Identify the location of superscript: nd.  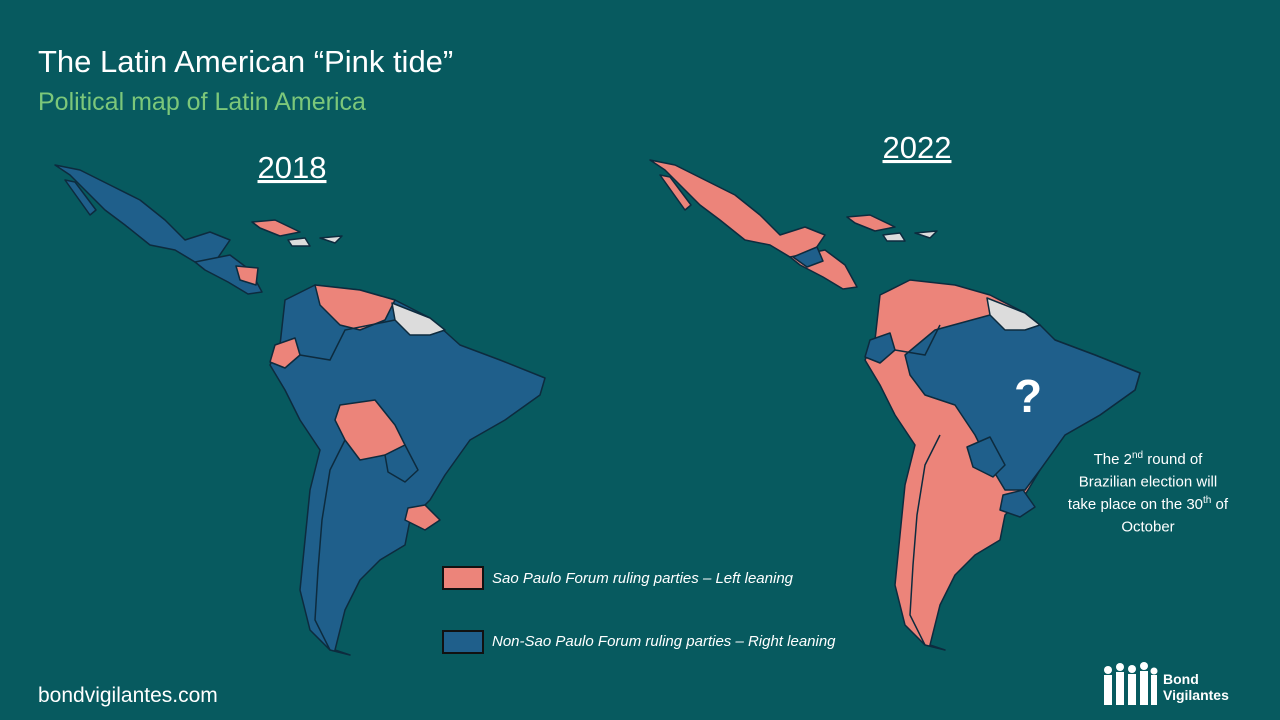
(1137, 455).